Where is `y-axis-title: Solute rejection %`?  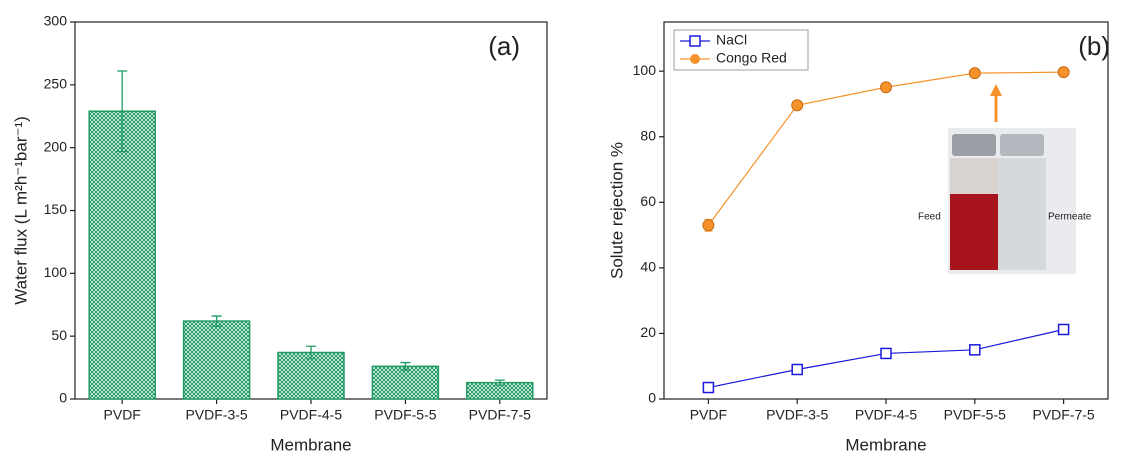 y-axis-title: Solute rejection % is located at coordinates (616, 210).